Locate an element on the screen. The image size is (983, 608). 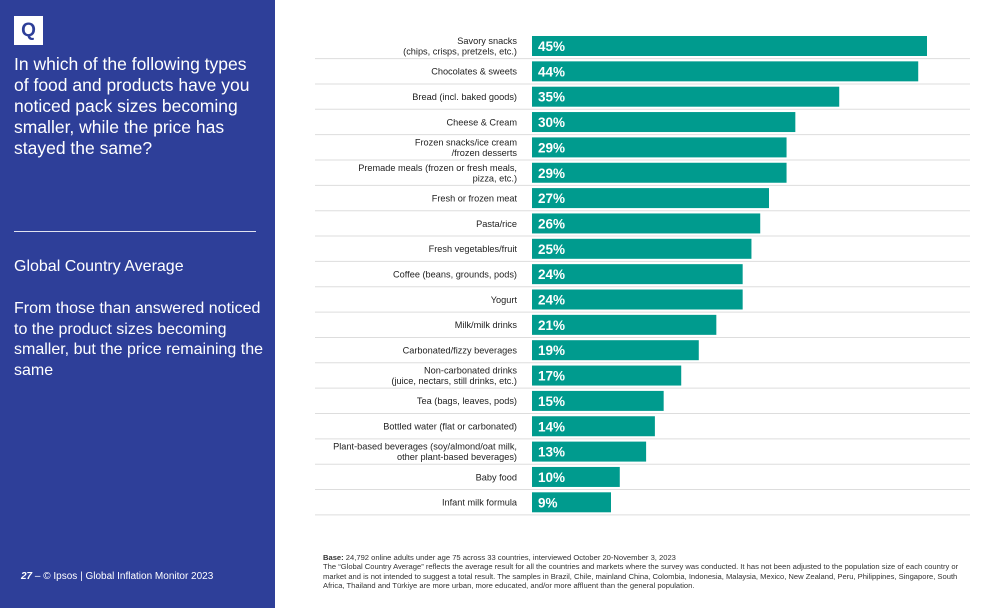
category-label-line: Chocolates & sweets is located at coordinates (474, 72).